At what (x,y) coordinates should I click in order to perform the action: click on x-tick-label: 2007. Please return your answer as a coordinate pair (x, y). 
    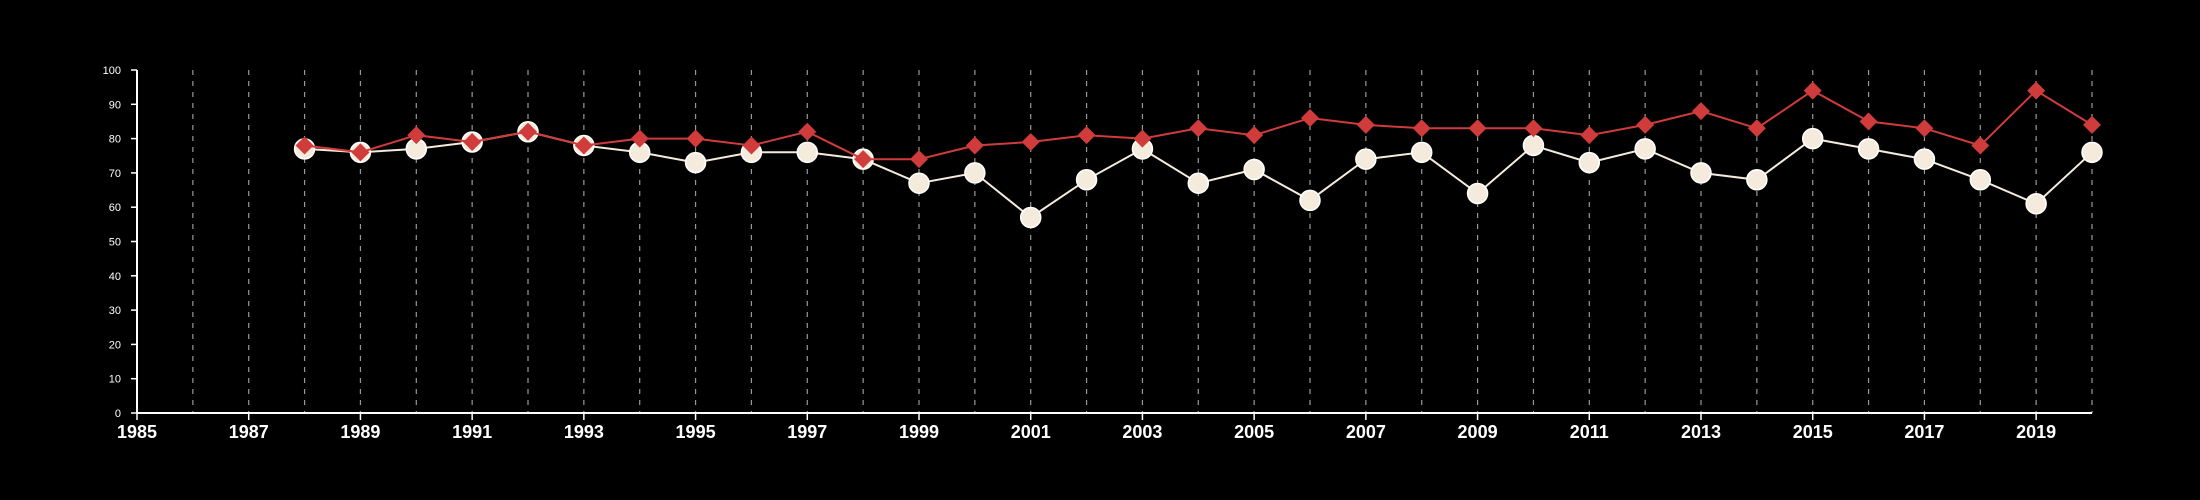
    Looking at the image, I should click on (1366, 432).